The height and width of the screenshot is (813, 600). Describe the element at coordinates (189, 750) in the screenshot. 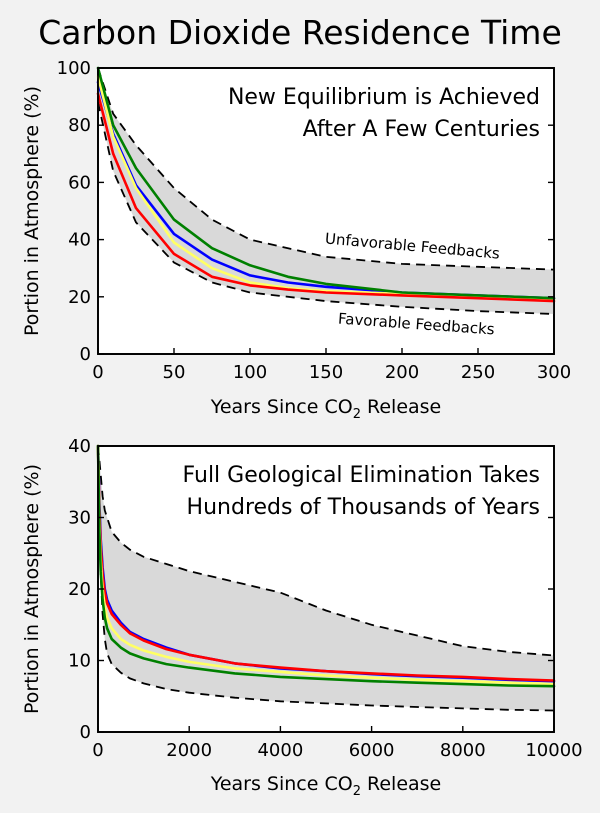

I see `x-tick-label: 2000` at that location.